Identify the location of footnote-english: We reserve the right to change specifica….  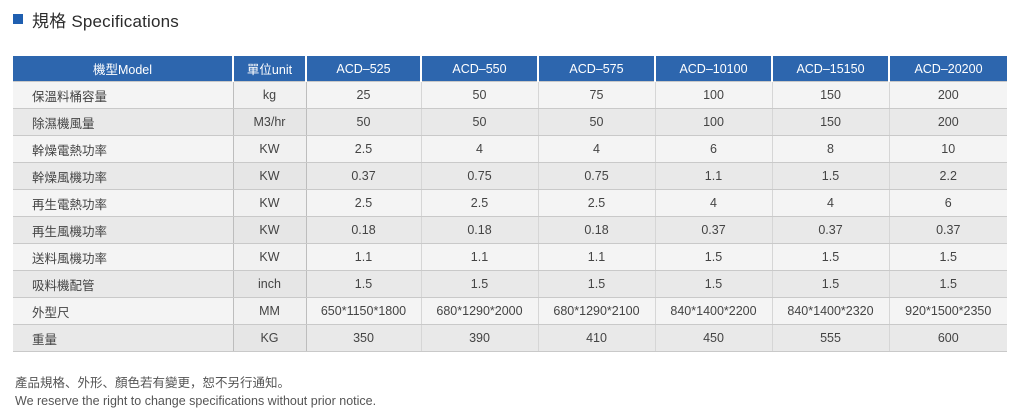
(196, 401).